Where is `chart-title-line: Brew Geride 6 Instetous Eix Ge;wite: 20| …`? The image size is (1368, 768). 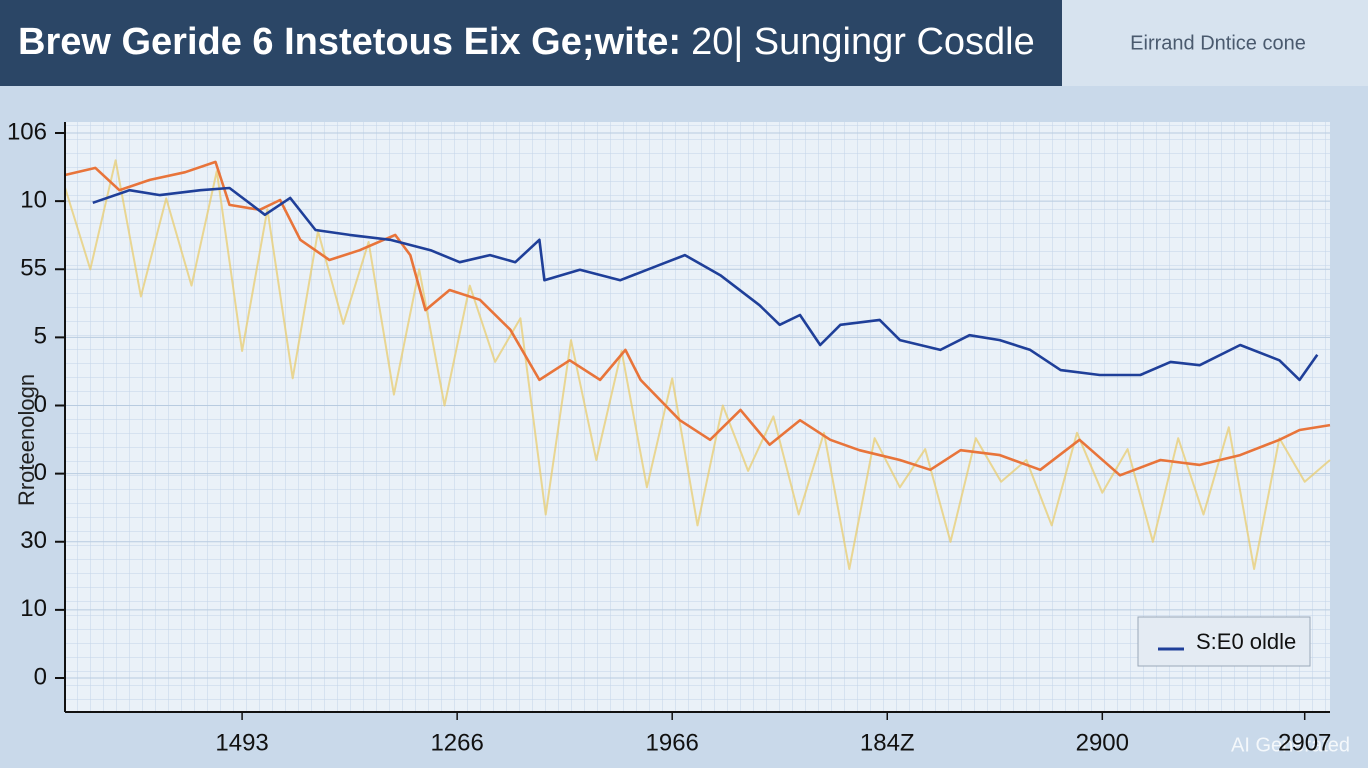
chart-title-line: Brew Geride 6 Instetous Eix Ge;wite: 20| … is located at coordinates (526, 42).